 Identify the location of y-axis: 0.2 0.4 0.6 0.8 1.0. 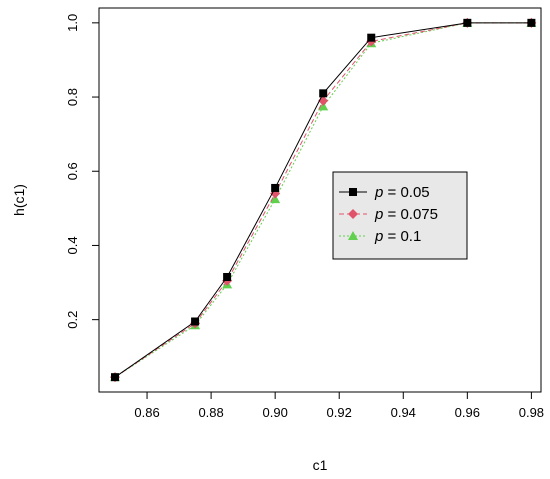
(82, 171).